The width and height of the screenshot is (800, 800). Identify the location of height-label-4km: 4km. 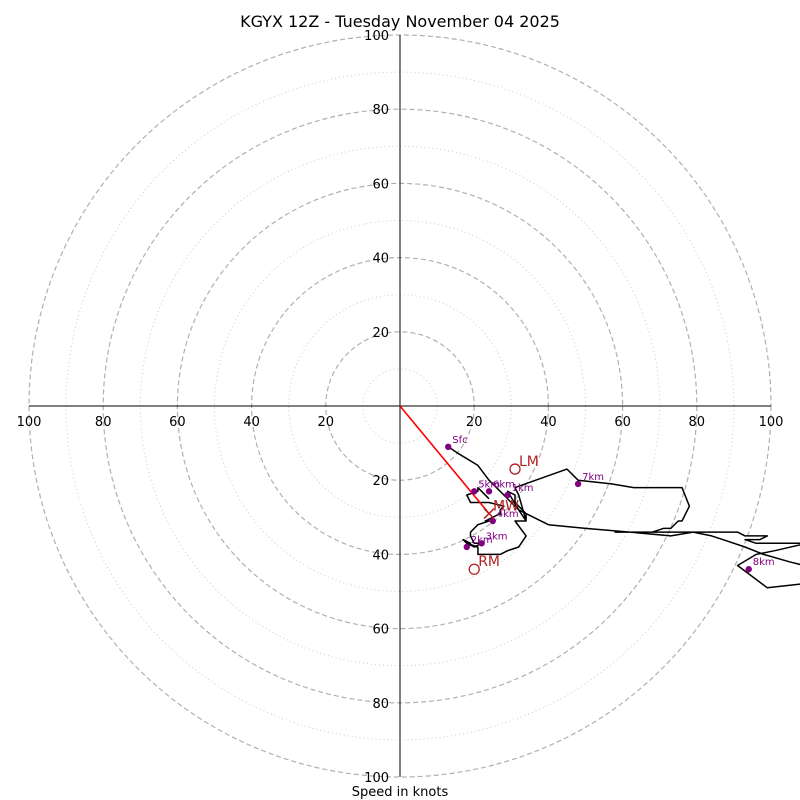
(508, 514).